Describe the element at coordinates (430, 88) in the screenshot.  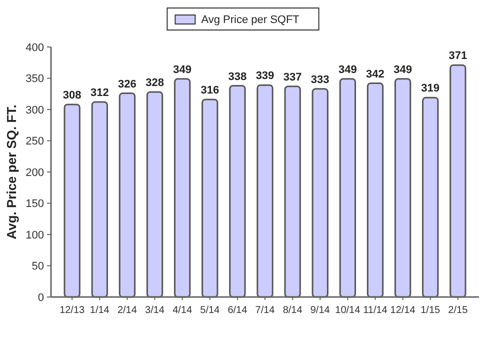
I see `data-label: 319` at that location.